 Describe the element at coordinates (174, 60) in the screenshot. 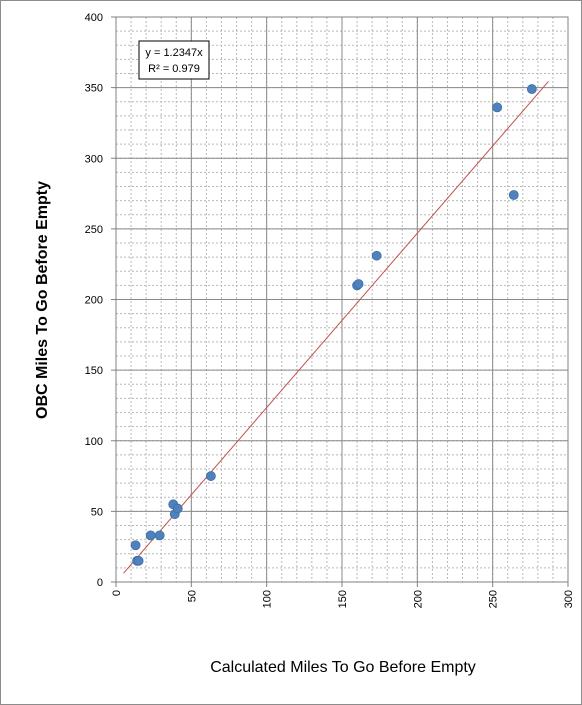

I see `equation-box: y = 1.2347x R² = 0.979` at that location.